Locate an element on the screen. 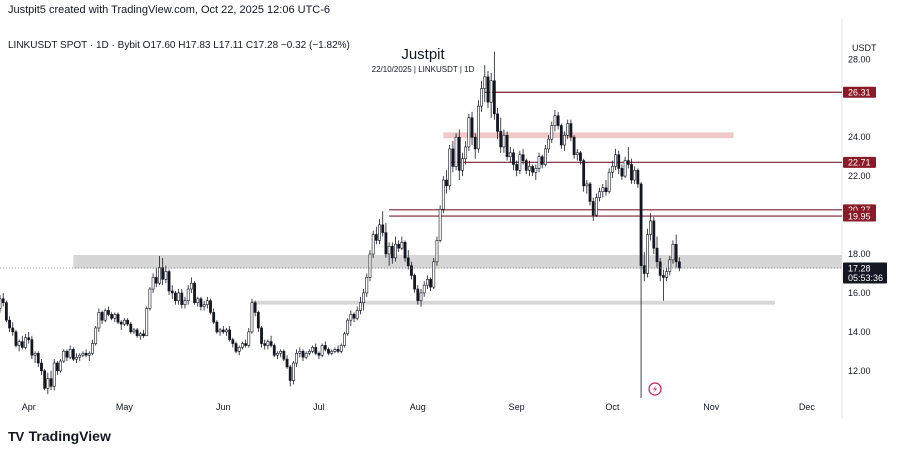 This screenshot has width=900, height=456. level-badge-label: 20.27 is located at coordinates (859, 210).